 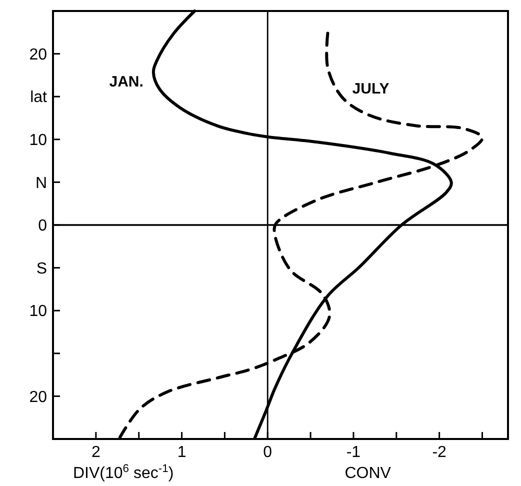 I want to click on x-tick-label: 0, so click(x=267, y=452).